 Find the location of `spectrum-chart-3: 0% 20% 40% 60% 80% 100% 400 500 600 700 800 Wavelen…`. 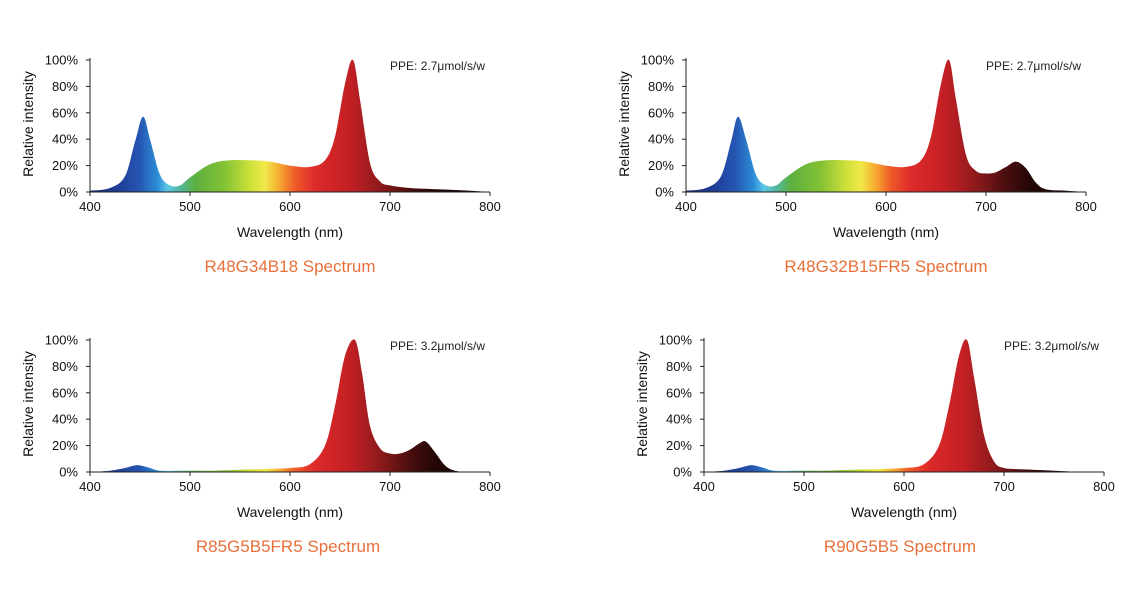

spectrum-chart-3: 0% 20% 40% 60% 80% 100% 400 500 600 700 800 Wavelen… is located at coordinates (260, 427).